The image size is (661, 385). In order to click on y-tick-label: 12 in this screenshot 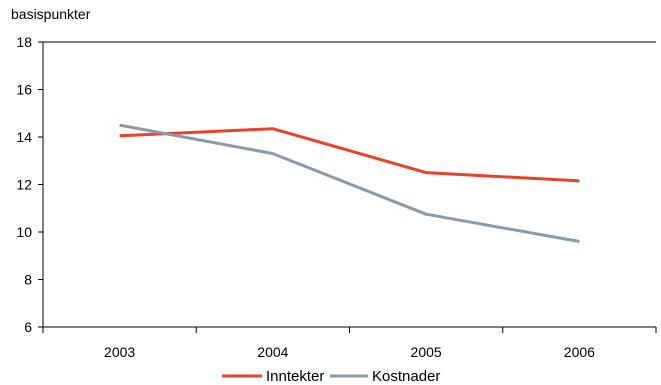, I will do `click(24, 185)`.